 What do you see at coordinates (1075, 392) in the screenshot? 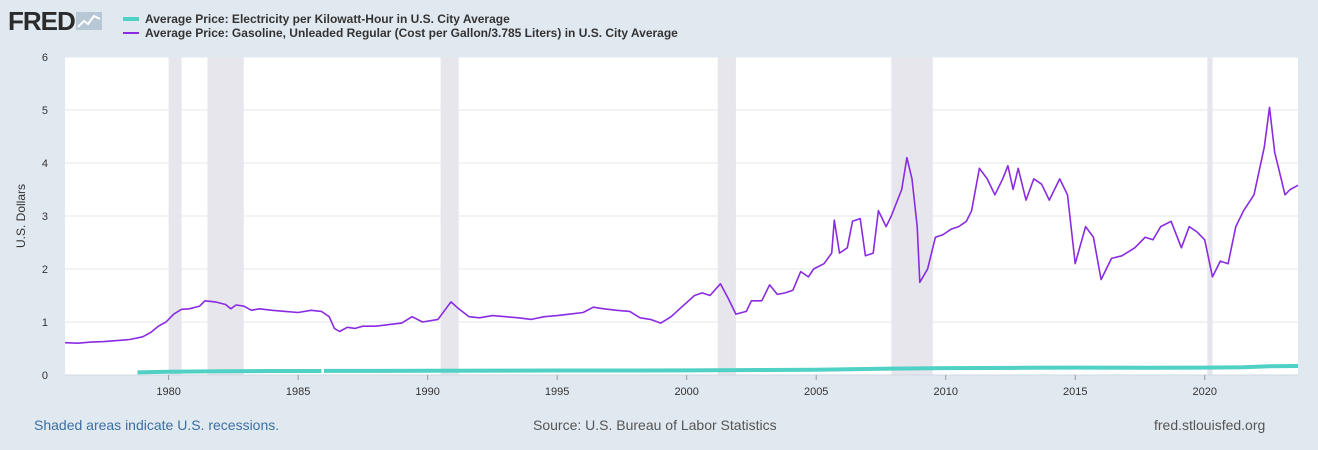
I see `x-tick-label: 2015` at bounding box center [1075, 392].